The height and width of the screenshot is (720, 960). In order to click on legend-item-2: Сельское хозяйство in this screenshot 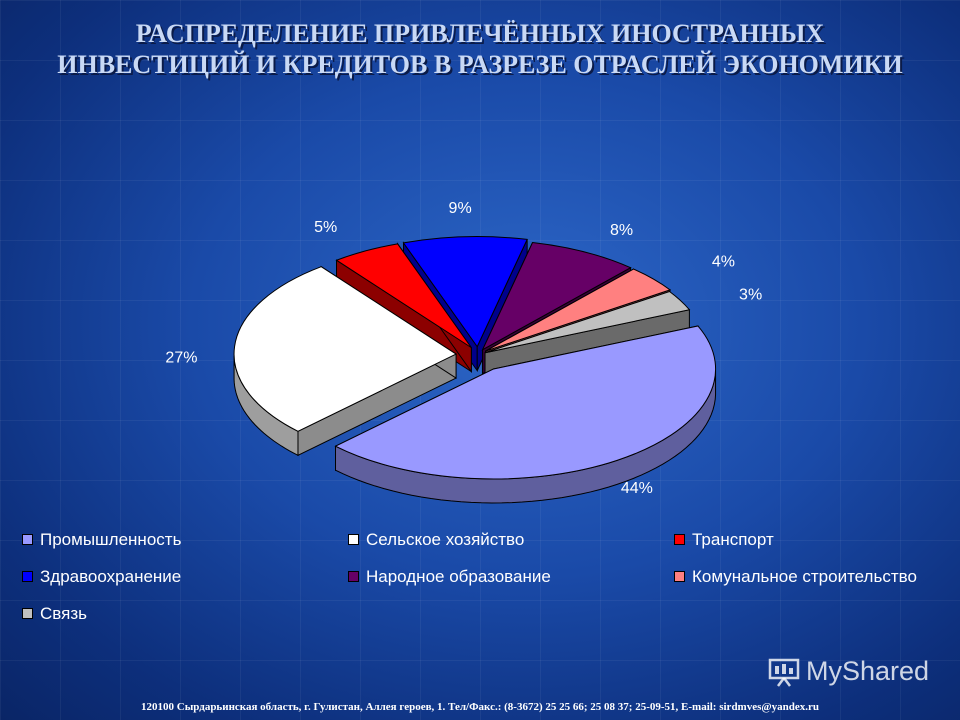, I will do `click(511, 539)`.